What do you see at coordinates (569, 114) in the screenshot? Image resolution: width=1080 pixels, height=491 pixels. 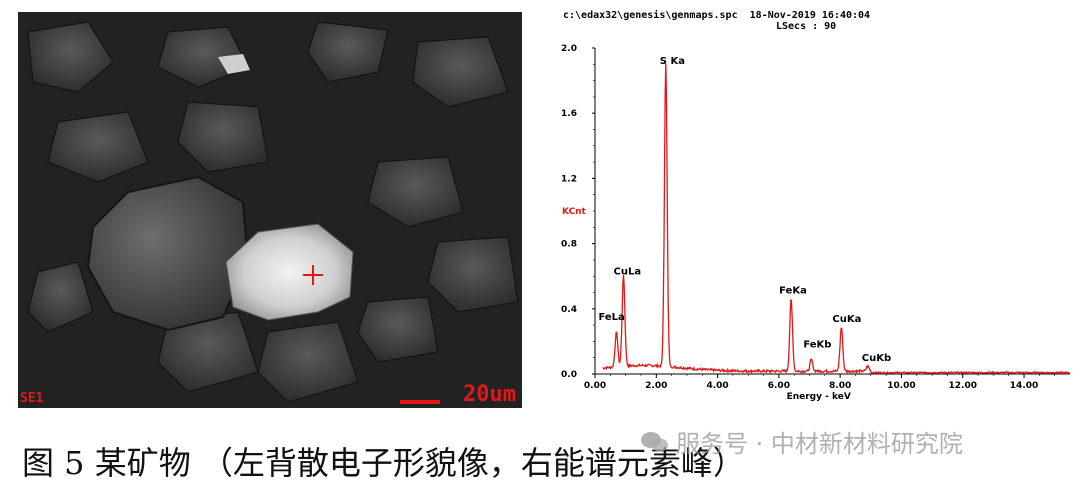 I see `y-tick-label: 1.6` at bounding box center [569, 114].